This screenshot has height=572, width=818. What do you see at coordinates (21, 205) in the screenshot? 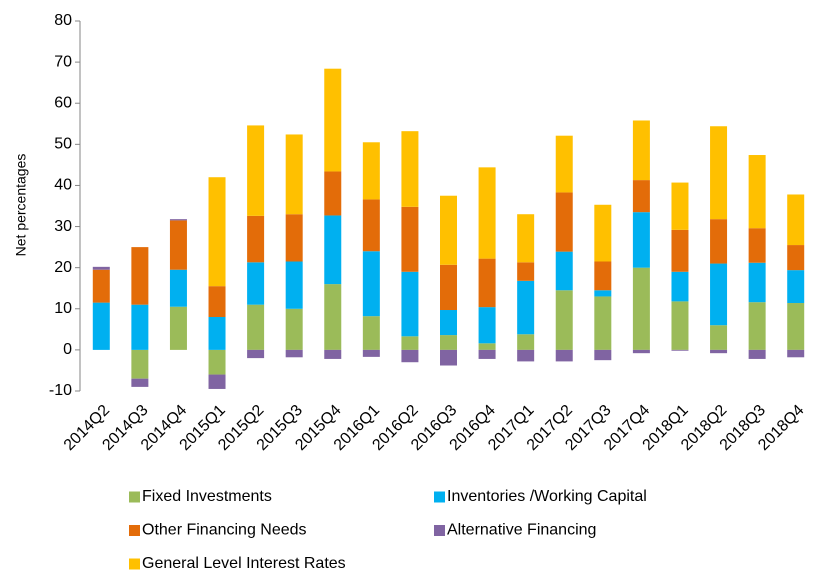
I see `y-axis-label: Net percentages` at bounding box center [21, 205].